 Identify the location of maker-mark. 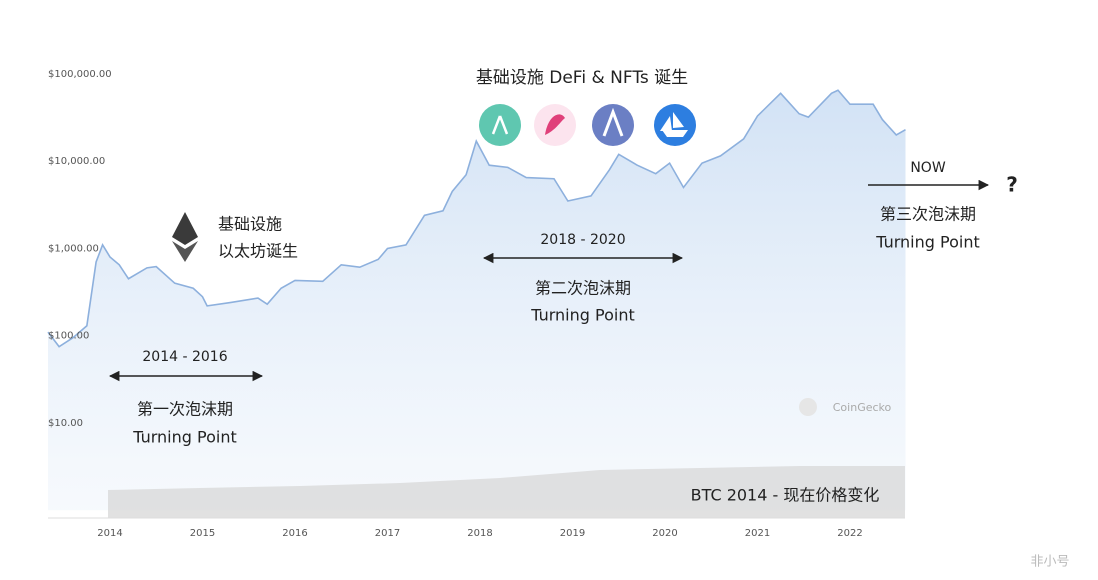
(500, 125).